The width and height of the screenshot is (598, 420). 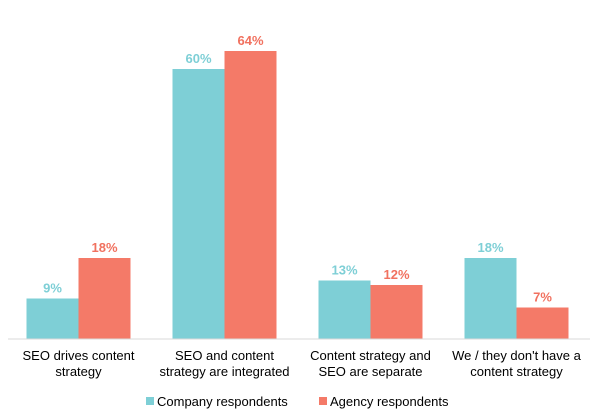 I want to click on category-label-line: SEO are separate, so click(x=370, y=371).